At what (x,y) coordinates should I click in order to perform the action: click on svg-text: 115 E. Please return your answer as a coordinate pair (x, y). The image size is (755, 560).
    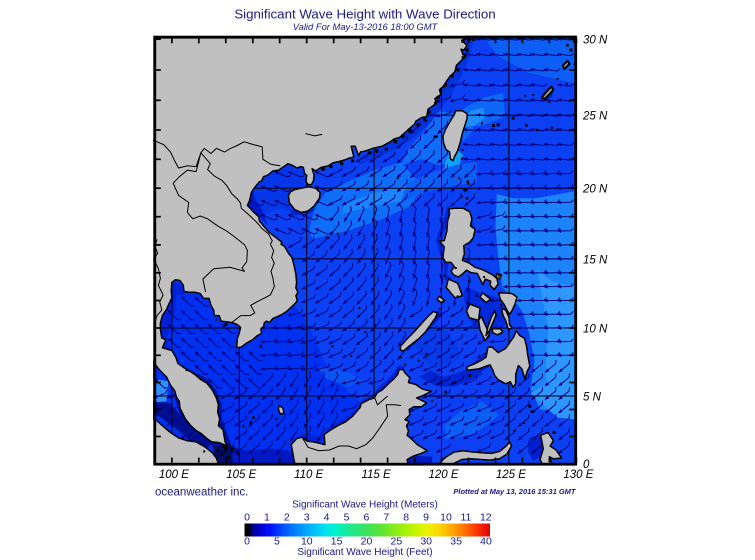
    Looking at the image, I should click on (376, 475).